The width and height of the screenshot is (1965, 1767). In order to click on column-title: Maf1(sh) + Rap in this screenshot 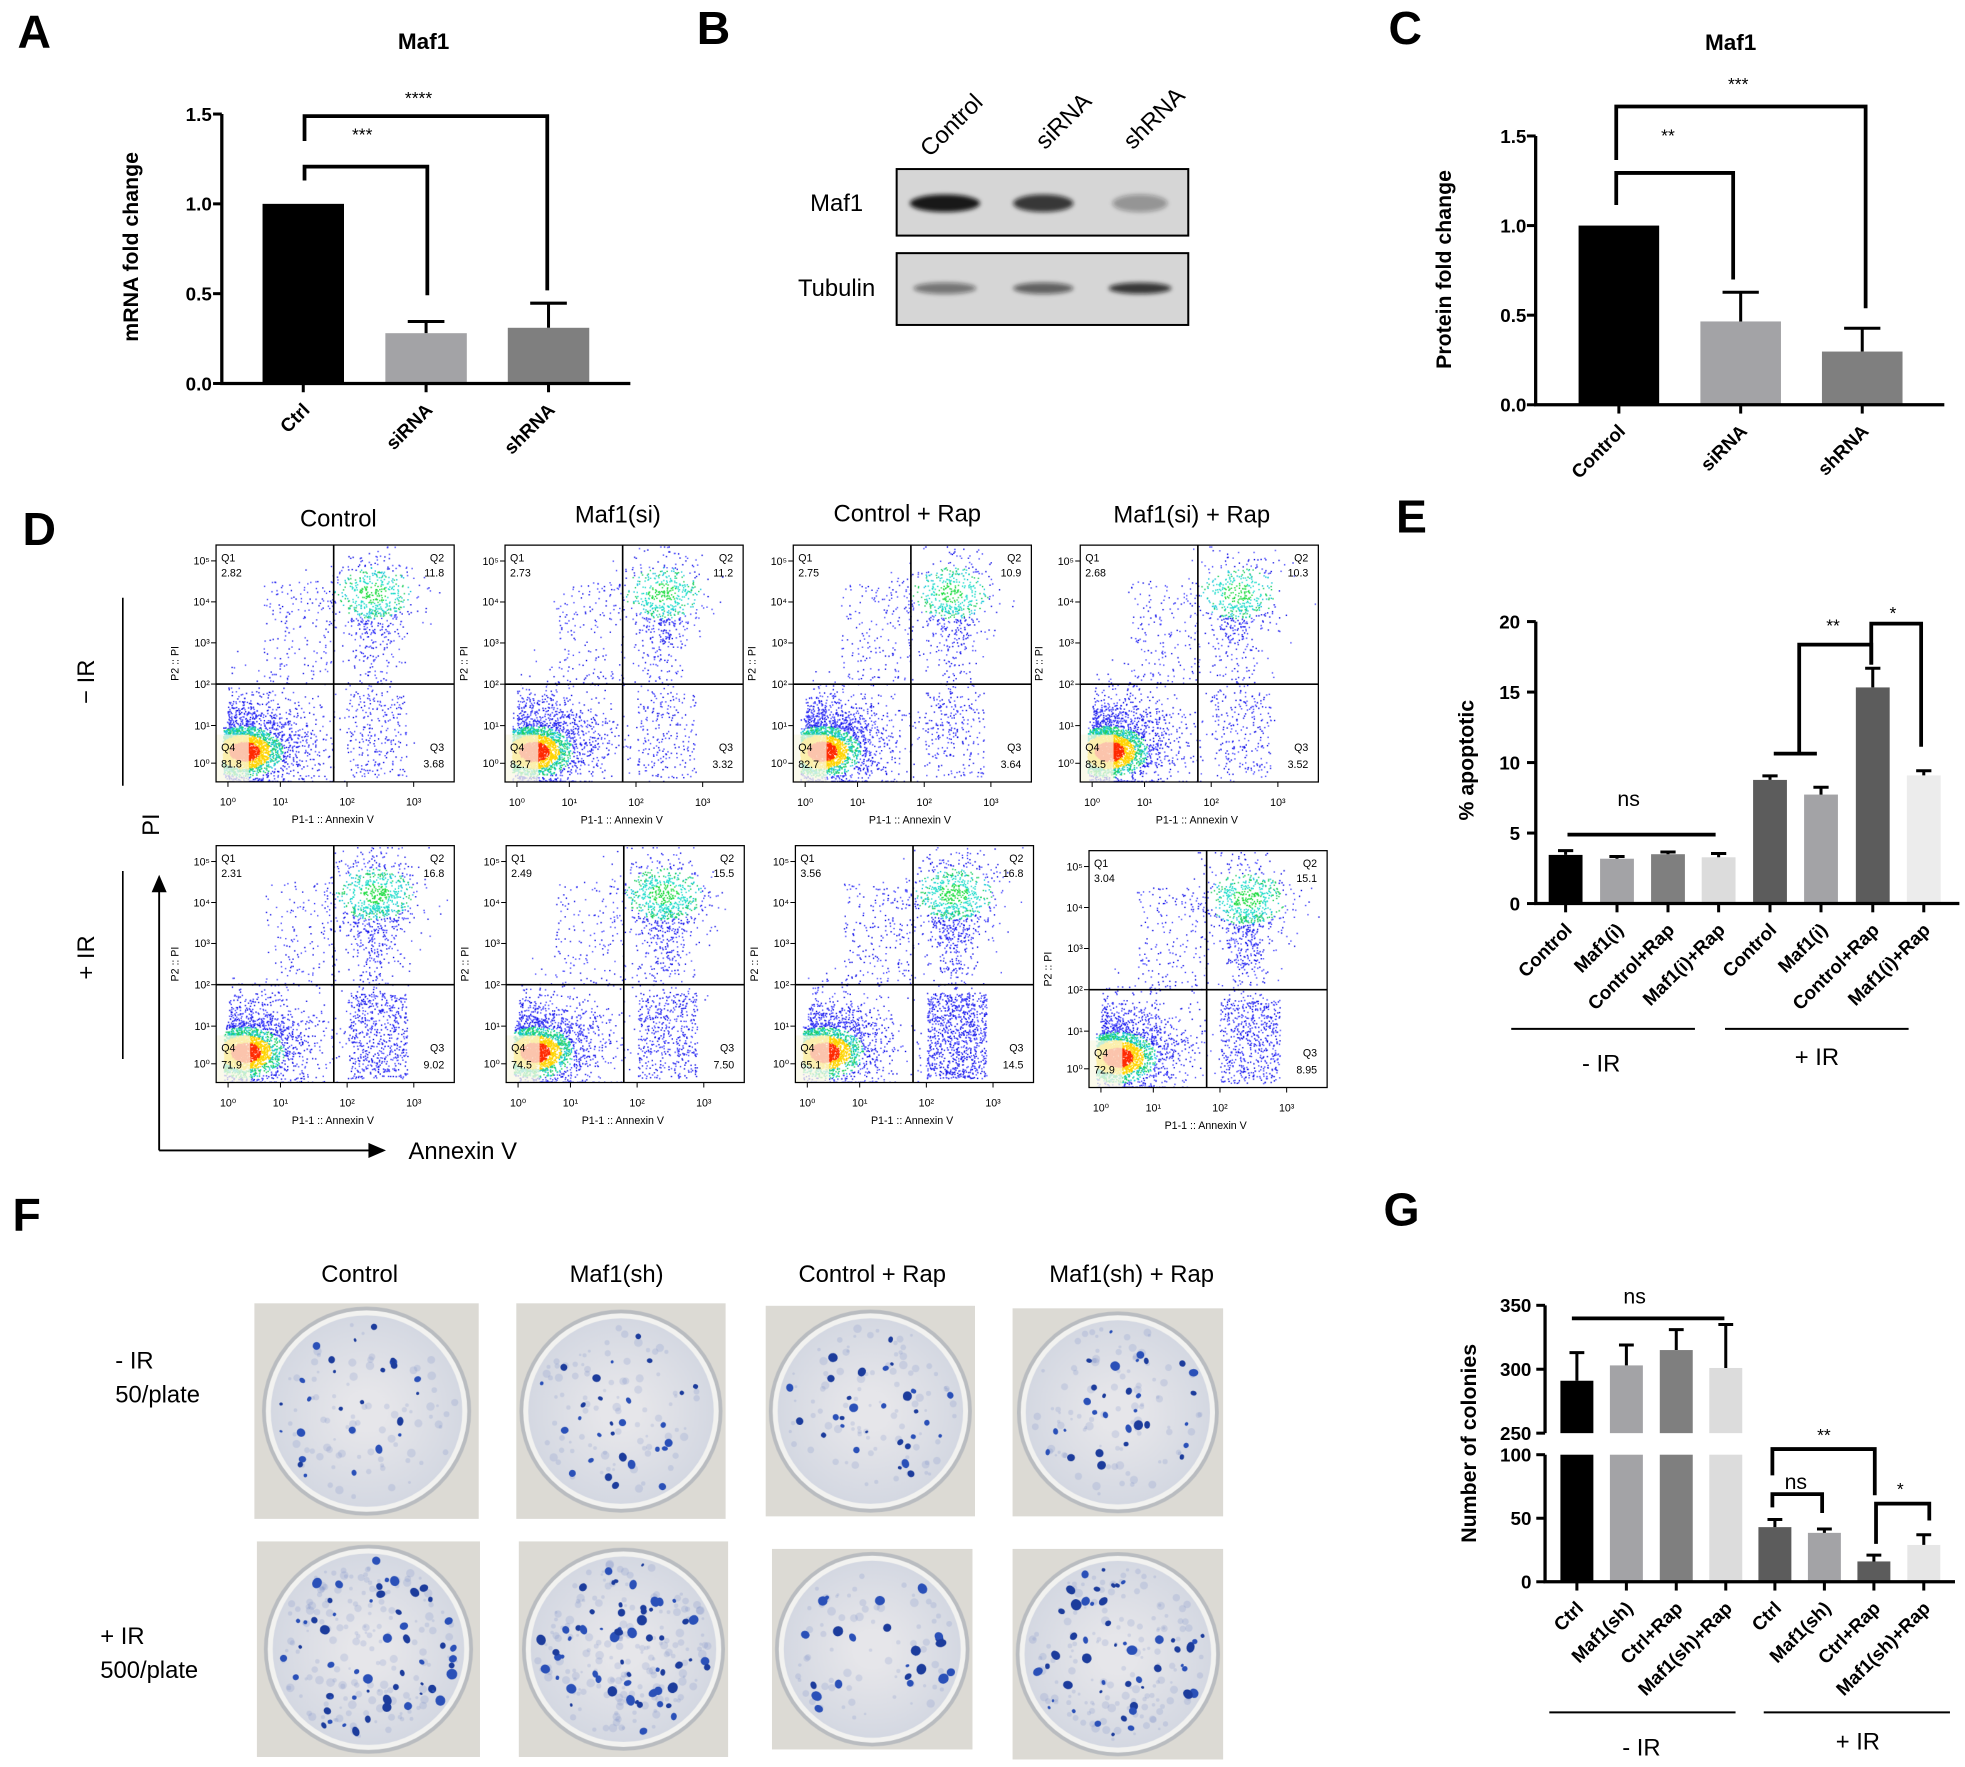, I will do `click(1131, 1274)`.